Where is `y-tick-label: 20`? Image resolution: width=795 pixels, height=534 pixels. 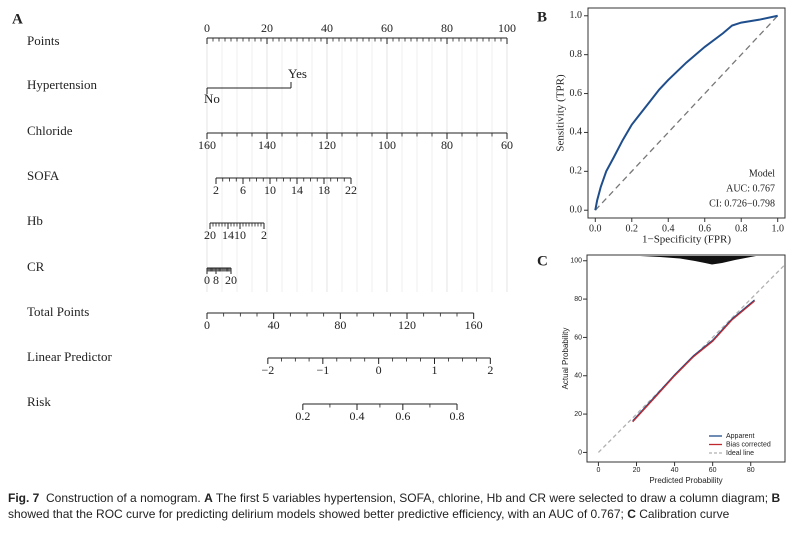 y-tick-label: 20 is located at coordinates (578, 414).